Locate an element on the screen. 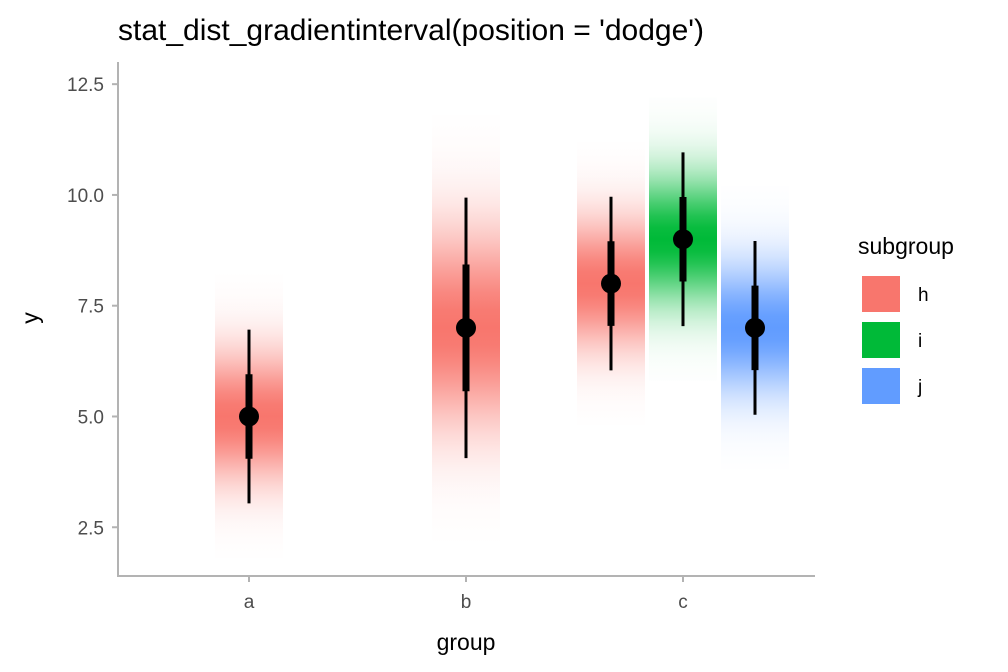 The height and width of the screenshot is (672, 1008). y-tick-label: 5.0 is located at coordinates (91, 417).